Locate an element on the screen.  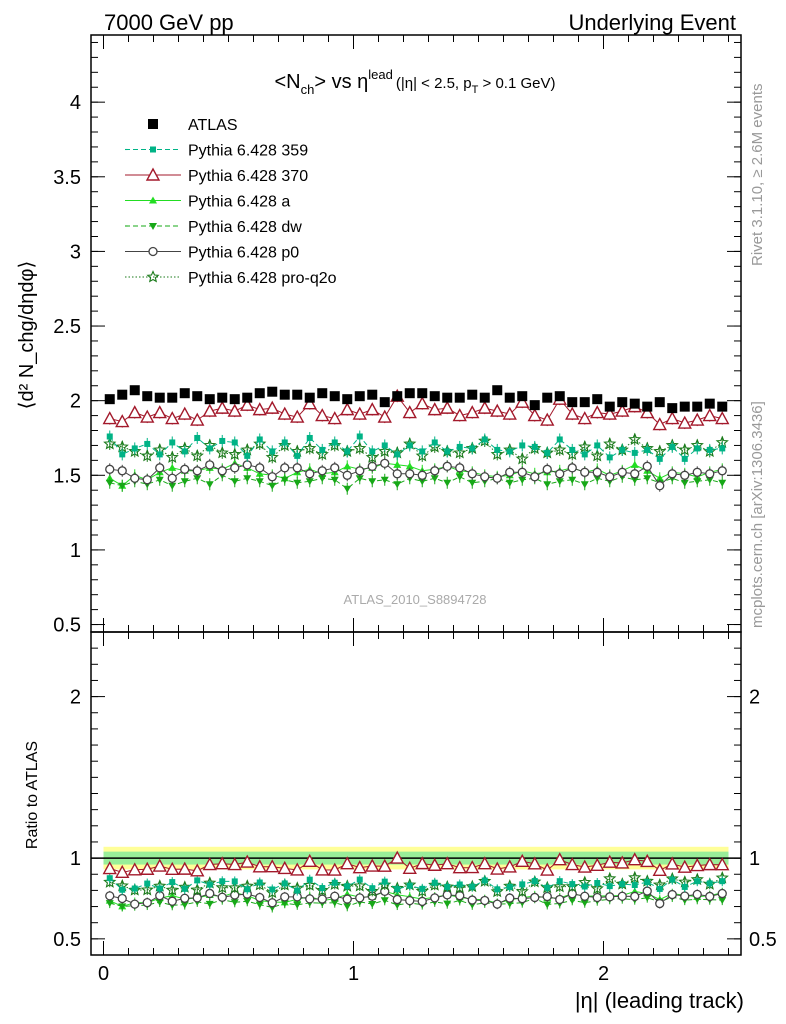
y-tick-label: 4 is located at coordinates (75, 103).